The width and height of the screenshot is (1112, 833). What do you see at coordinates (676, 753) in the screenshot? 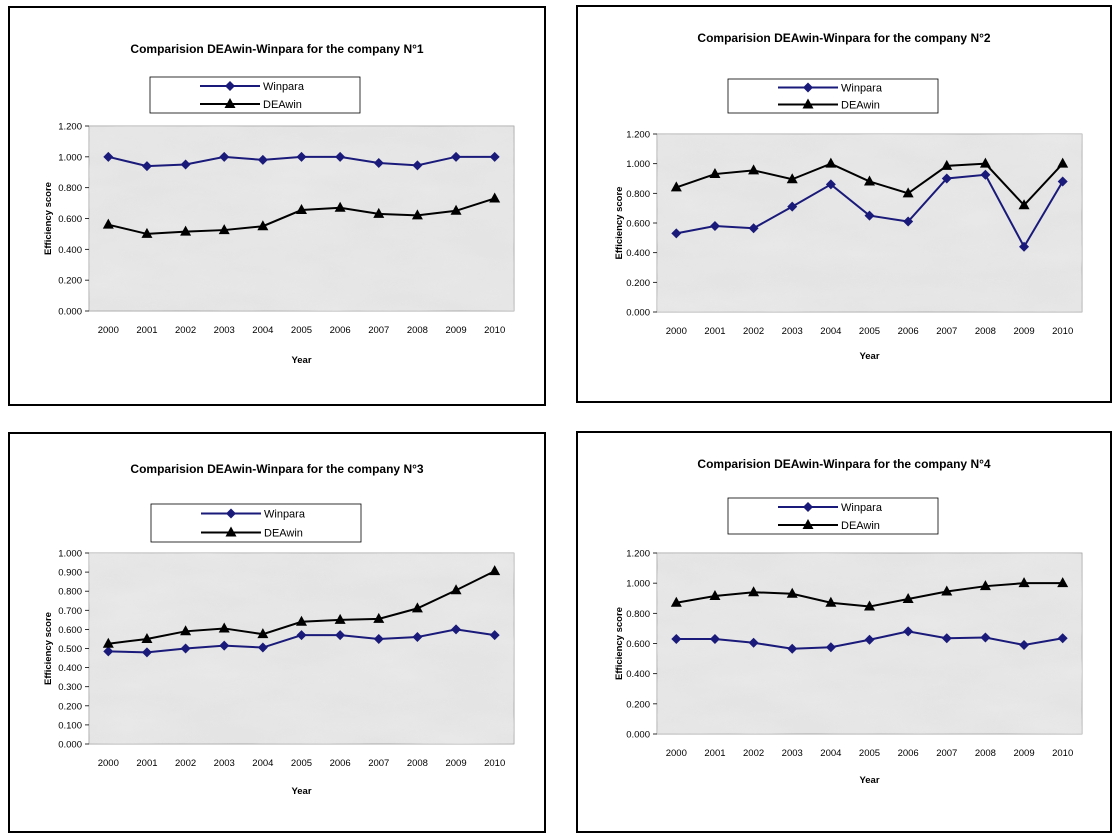
I see `x-tick-label: 2000` at bounding box center [676, 753].